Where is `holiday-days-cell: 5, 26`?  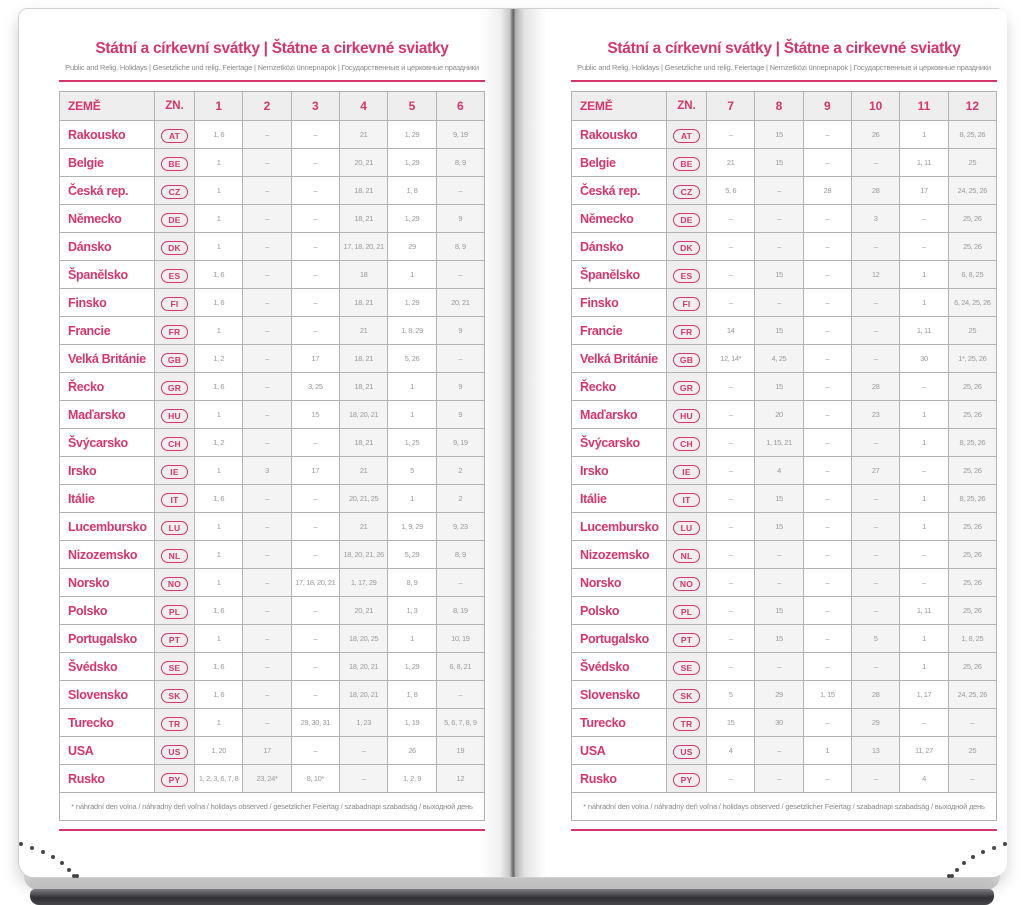
holiday-days-cell: 5, 26 is located at coordinates (412, 358).